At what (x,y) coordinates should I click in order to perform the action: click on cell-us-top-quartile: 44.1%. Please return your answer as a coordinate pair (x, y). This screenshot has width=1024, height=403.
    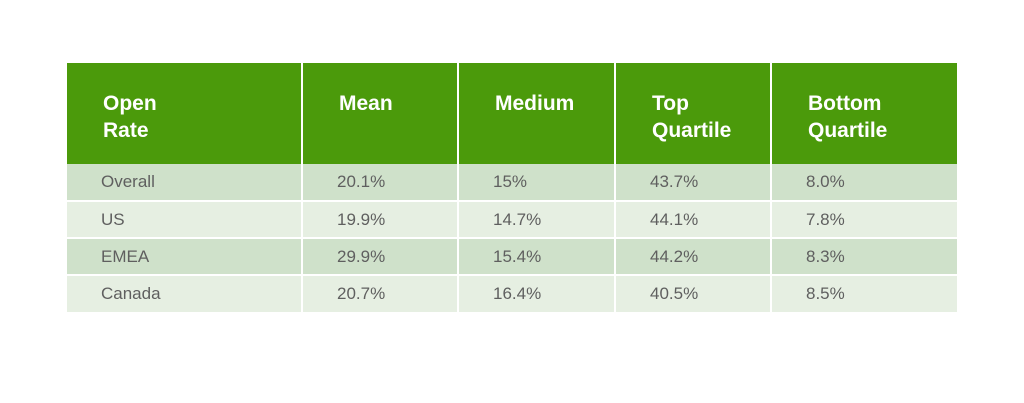
    Looking at the image, I should click on (693, 219).